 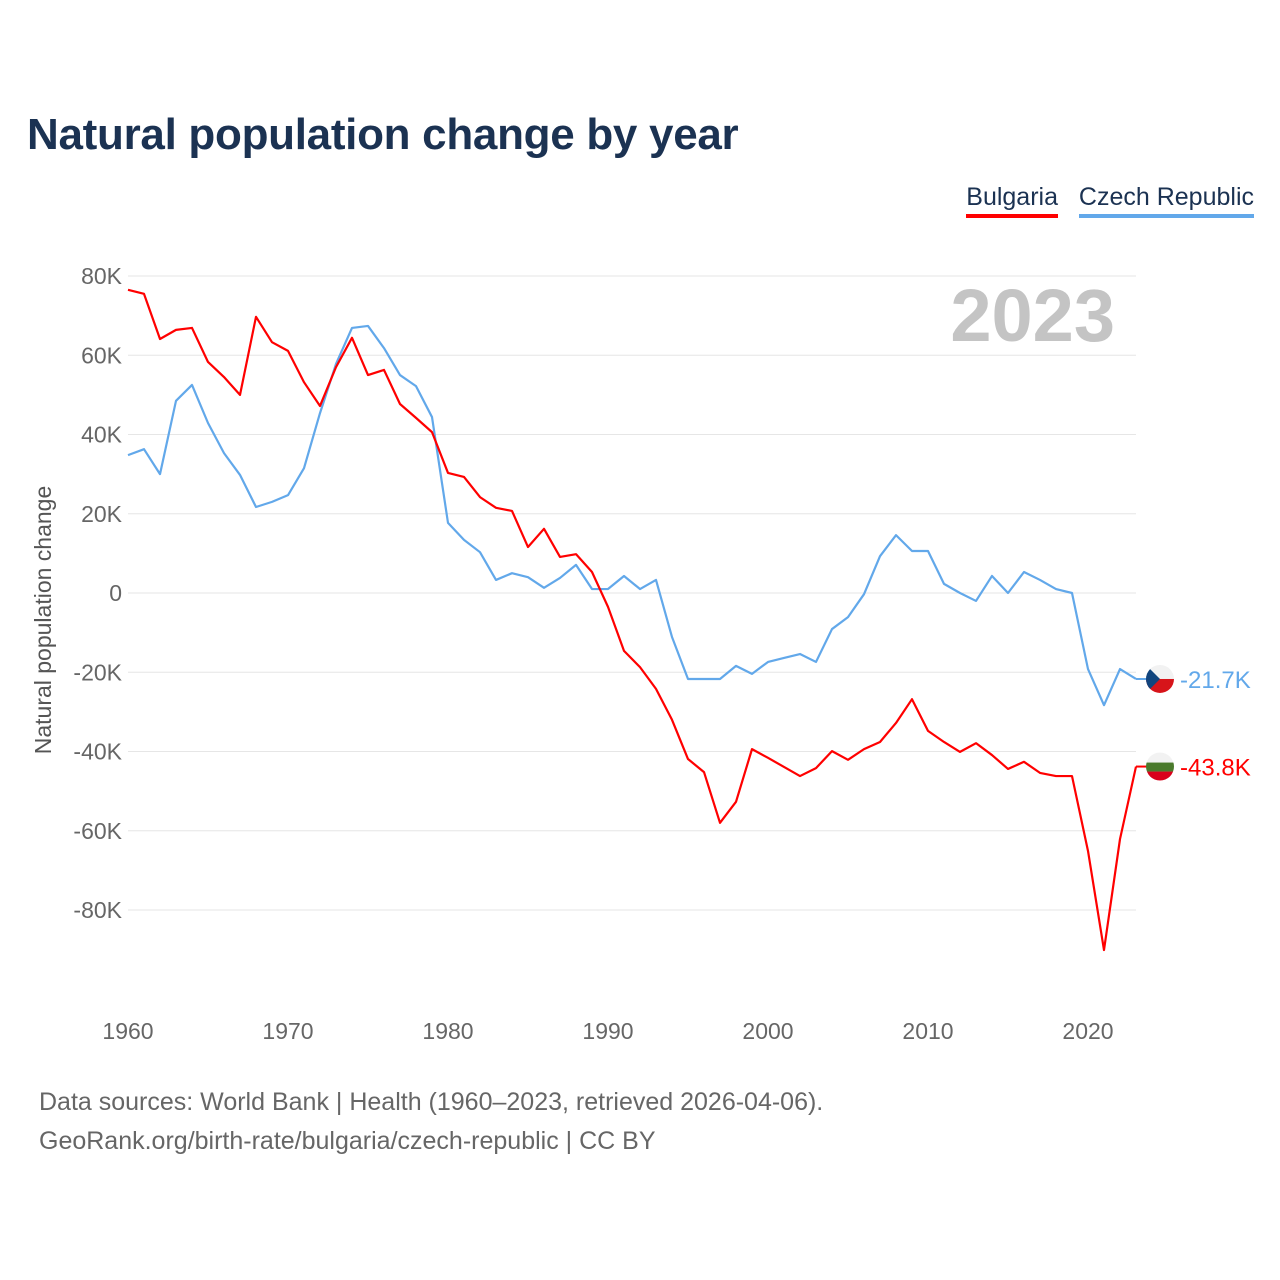 What do you see at coordinates (1215, 680) in the screenshot?
I see `end-value-label: -21.7K` at bounding box center [1215, 680].